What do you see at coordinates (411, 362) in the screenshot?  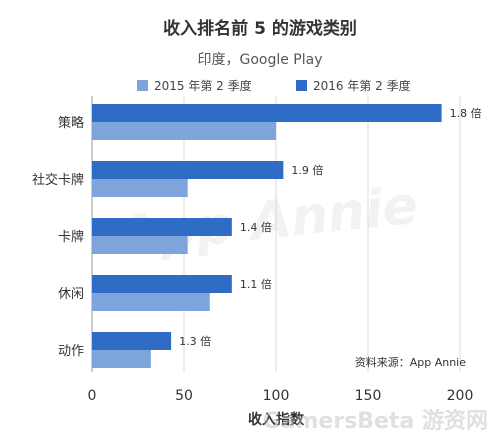 I see `source-note: 资料来源：App Annie` at bounding box center [411, 362].